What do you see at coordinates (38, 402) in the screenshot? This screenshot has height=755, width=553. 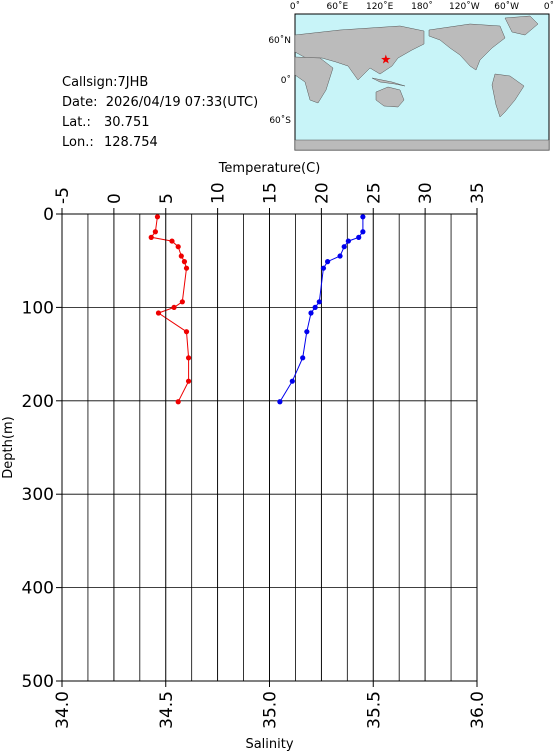 I see `y-tick-label: 200` at bounding box center [38, 402].